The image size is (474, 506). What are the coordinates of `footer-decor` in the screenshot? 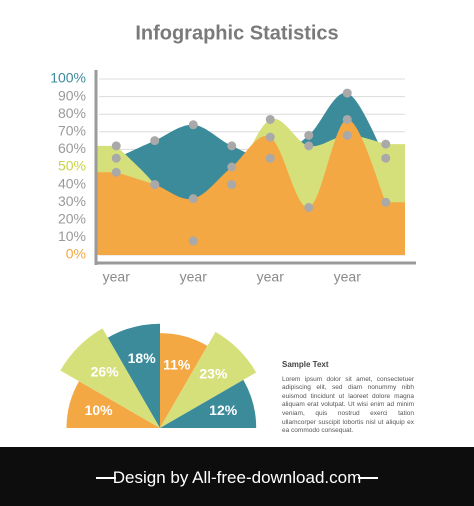 It's located at (237, 478).